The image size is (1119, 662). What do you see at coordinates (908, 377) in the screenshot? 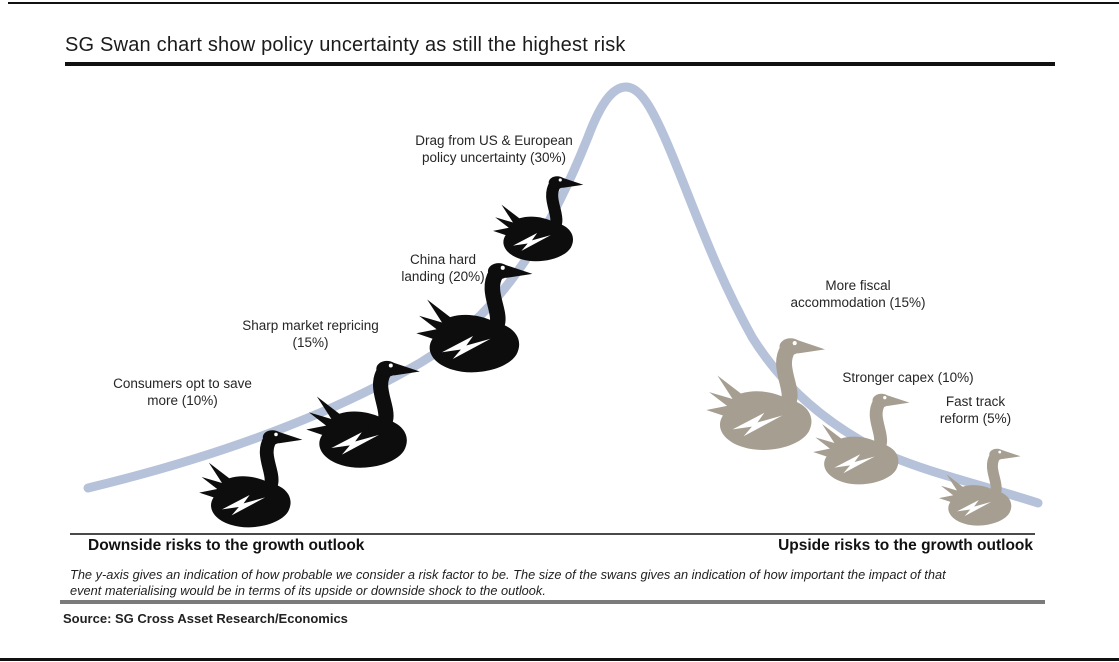
I see `risk-label-stronger-capex: Stronger capex (10%)` at bounding box center [908, 377].